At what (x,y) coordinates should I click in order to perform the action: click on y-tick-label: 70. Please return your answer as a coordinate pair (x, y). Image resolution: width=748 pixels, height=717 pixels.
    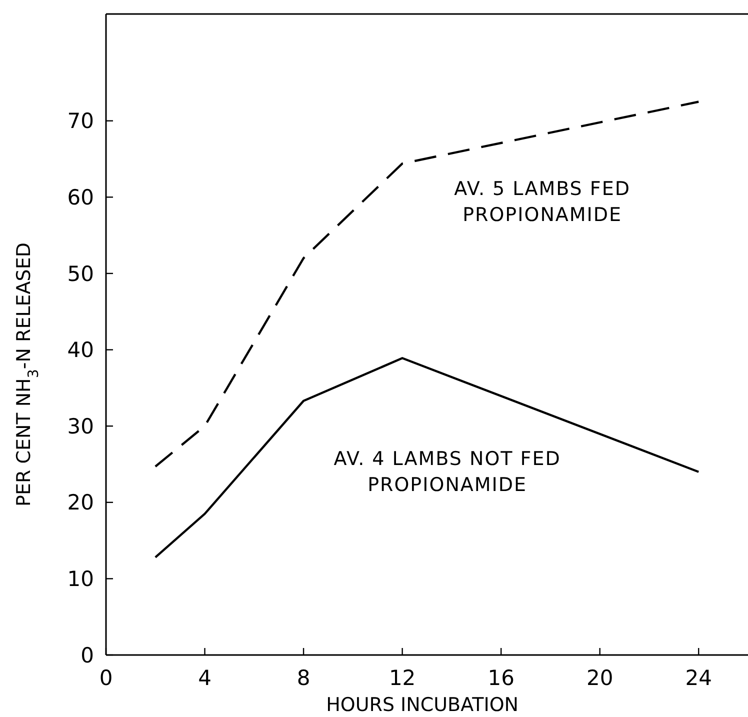
    Looking at the image, I should click on (80, 121).